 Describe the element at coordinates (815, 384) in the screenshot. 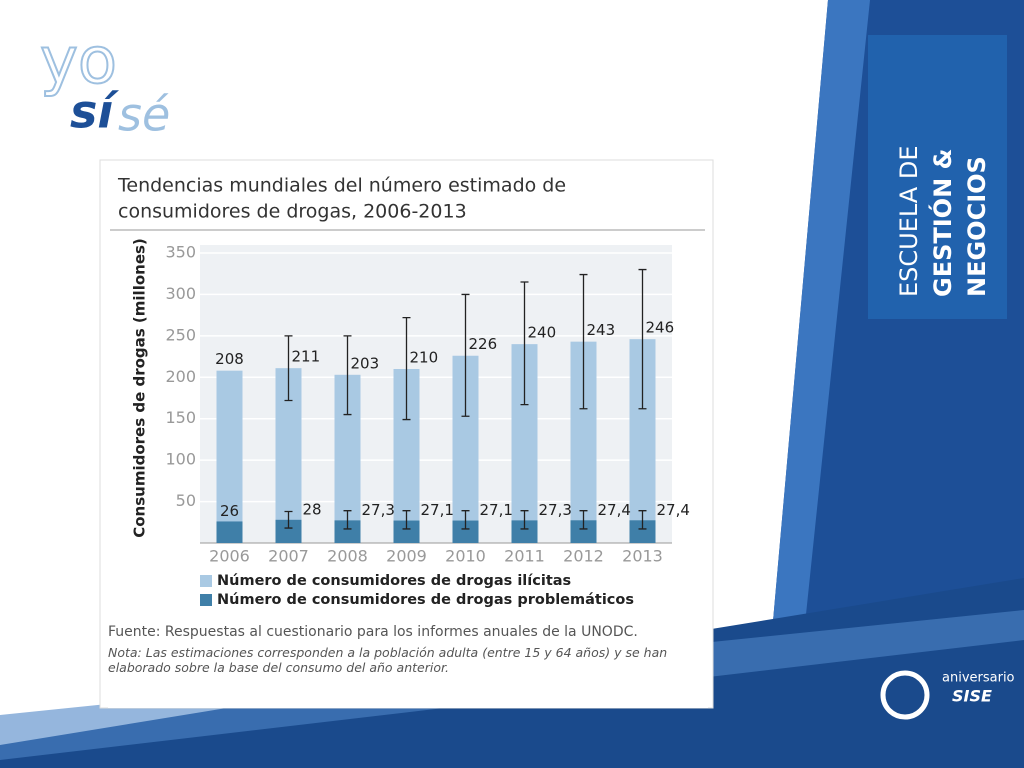

I see `bg-shape` at that location.